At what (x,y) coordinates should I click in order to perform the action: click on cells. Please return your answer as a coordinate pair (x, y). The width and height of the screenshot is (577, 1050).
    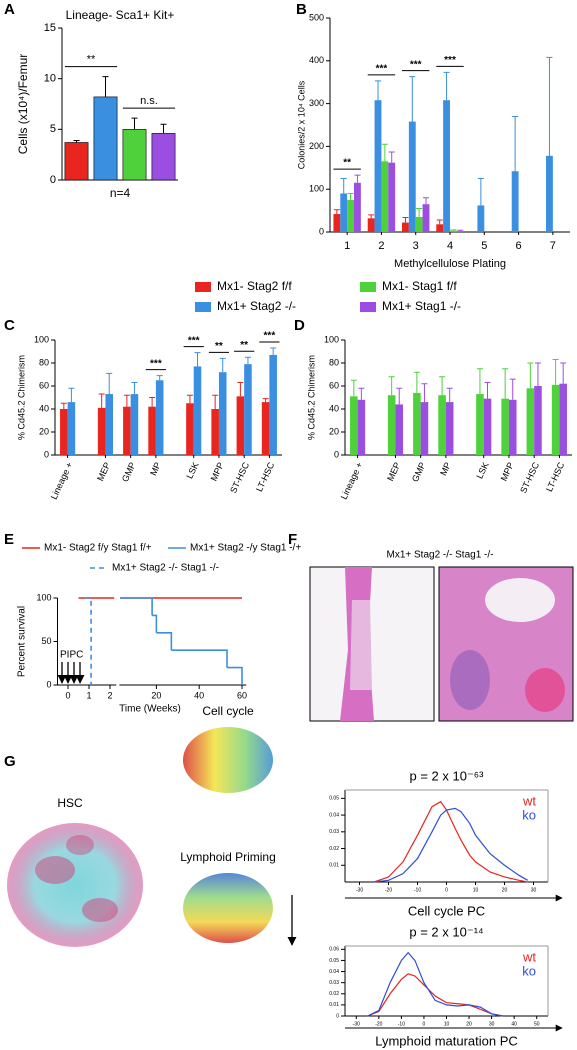
    Looking at the image, I should click on (545, 690).